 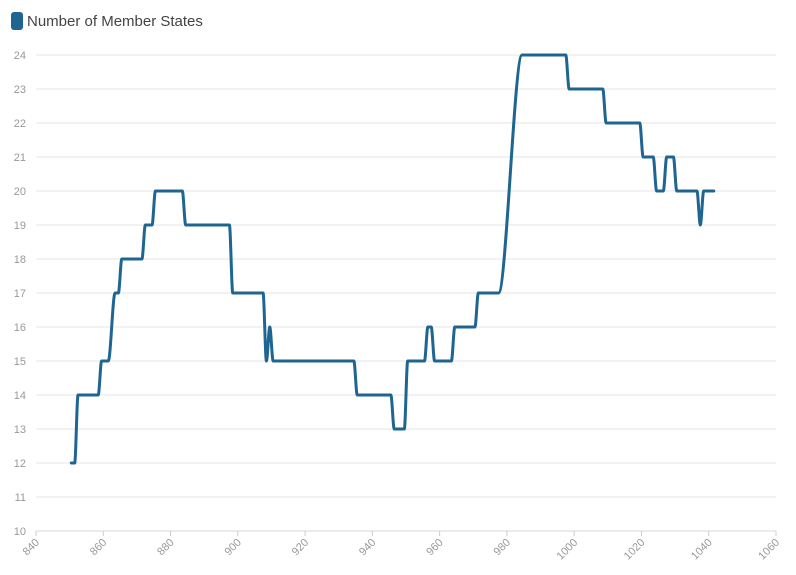 I want to click on x-tick-label: 1020, so click(x=635, y=550).